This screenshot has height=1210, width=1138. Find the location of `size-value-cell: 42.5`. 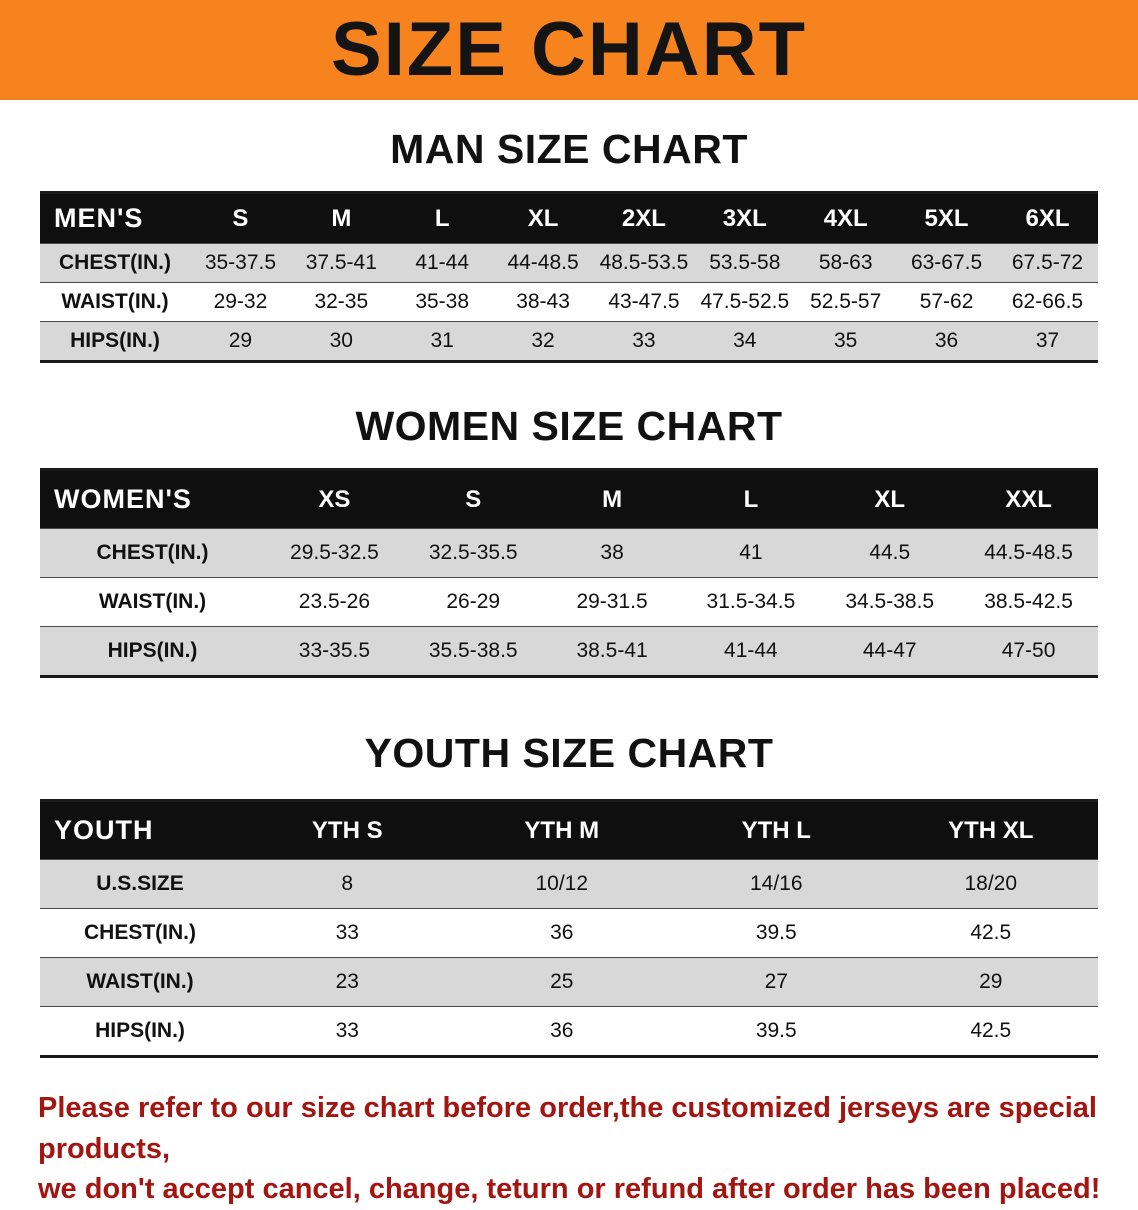

size-value-cell: 42.5 is located at coordinates (990, 1031).